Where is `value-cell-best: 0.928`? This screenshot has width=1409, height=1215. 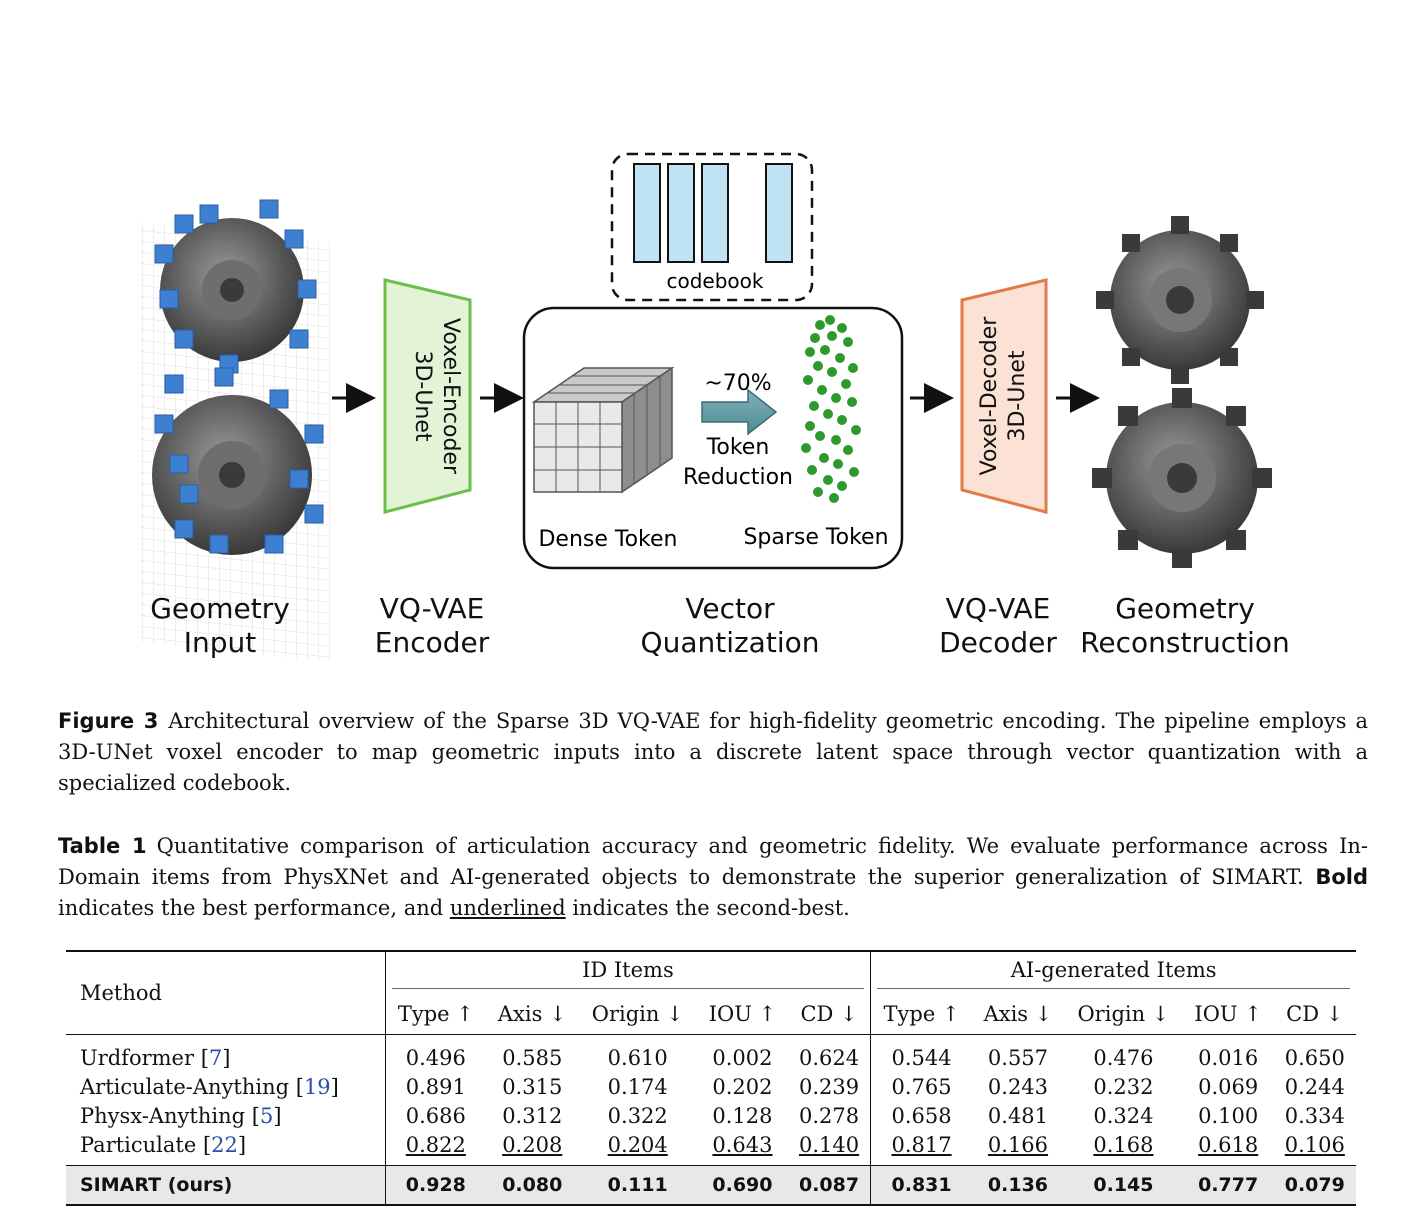
value-cell-best: 0.928 is located at coordinates (435, 1185).